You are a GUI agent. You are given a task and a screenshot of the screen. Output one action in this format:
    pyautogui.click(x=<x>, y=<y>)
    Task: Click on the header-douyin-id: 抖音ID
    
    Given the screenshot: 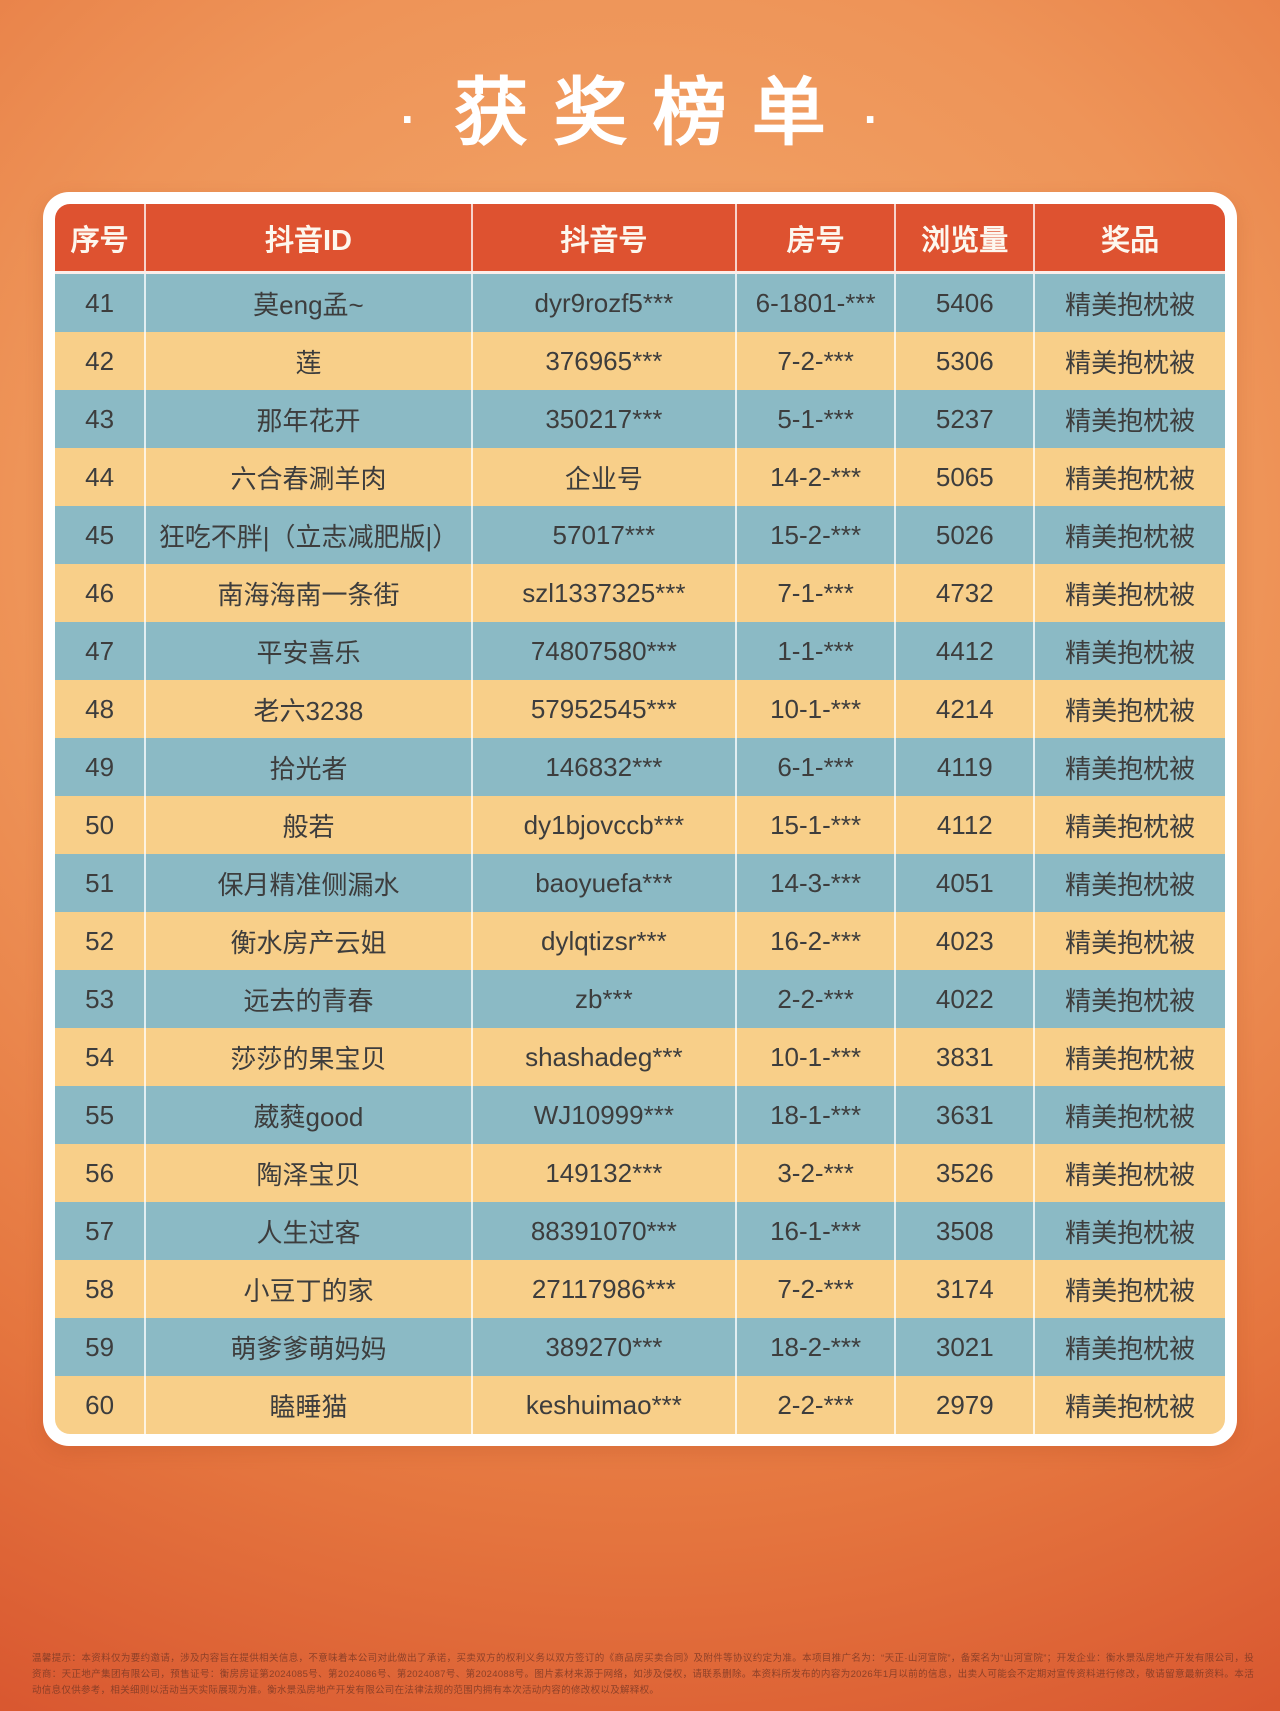 What is the action you would take?
    pyautogui.click(x=309, y=237)
    